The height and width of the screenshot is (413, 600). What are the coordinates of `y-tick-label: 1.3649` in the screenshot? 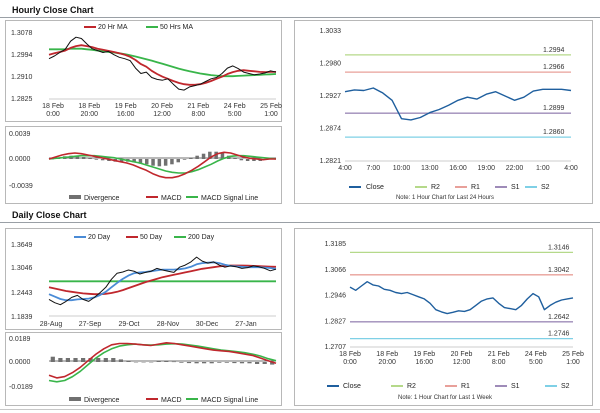 It's located at (22, 245).